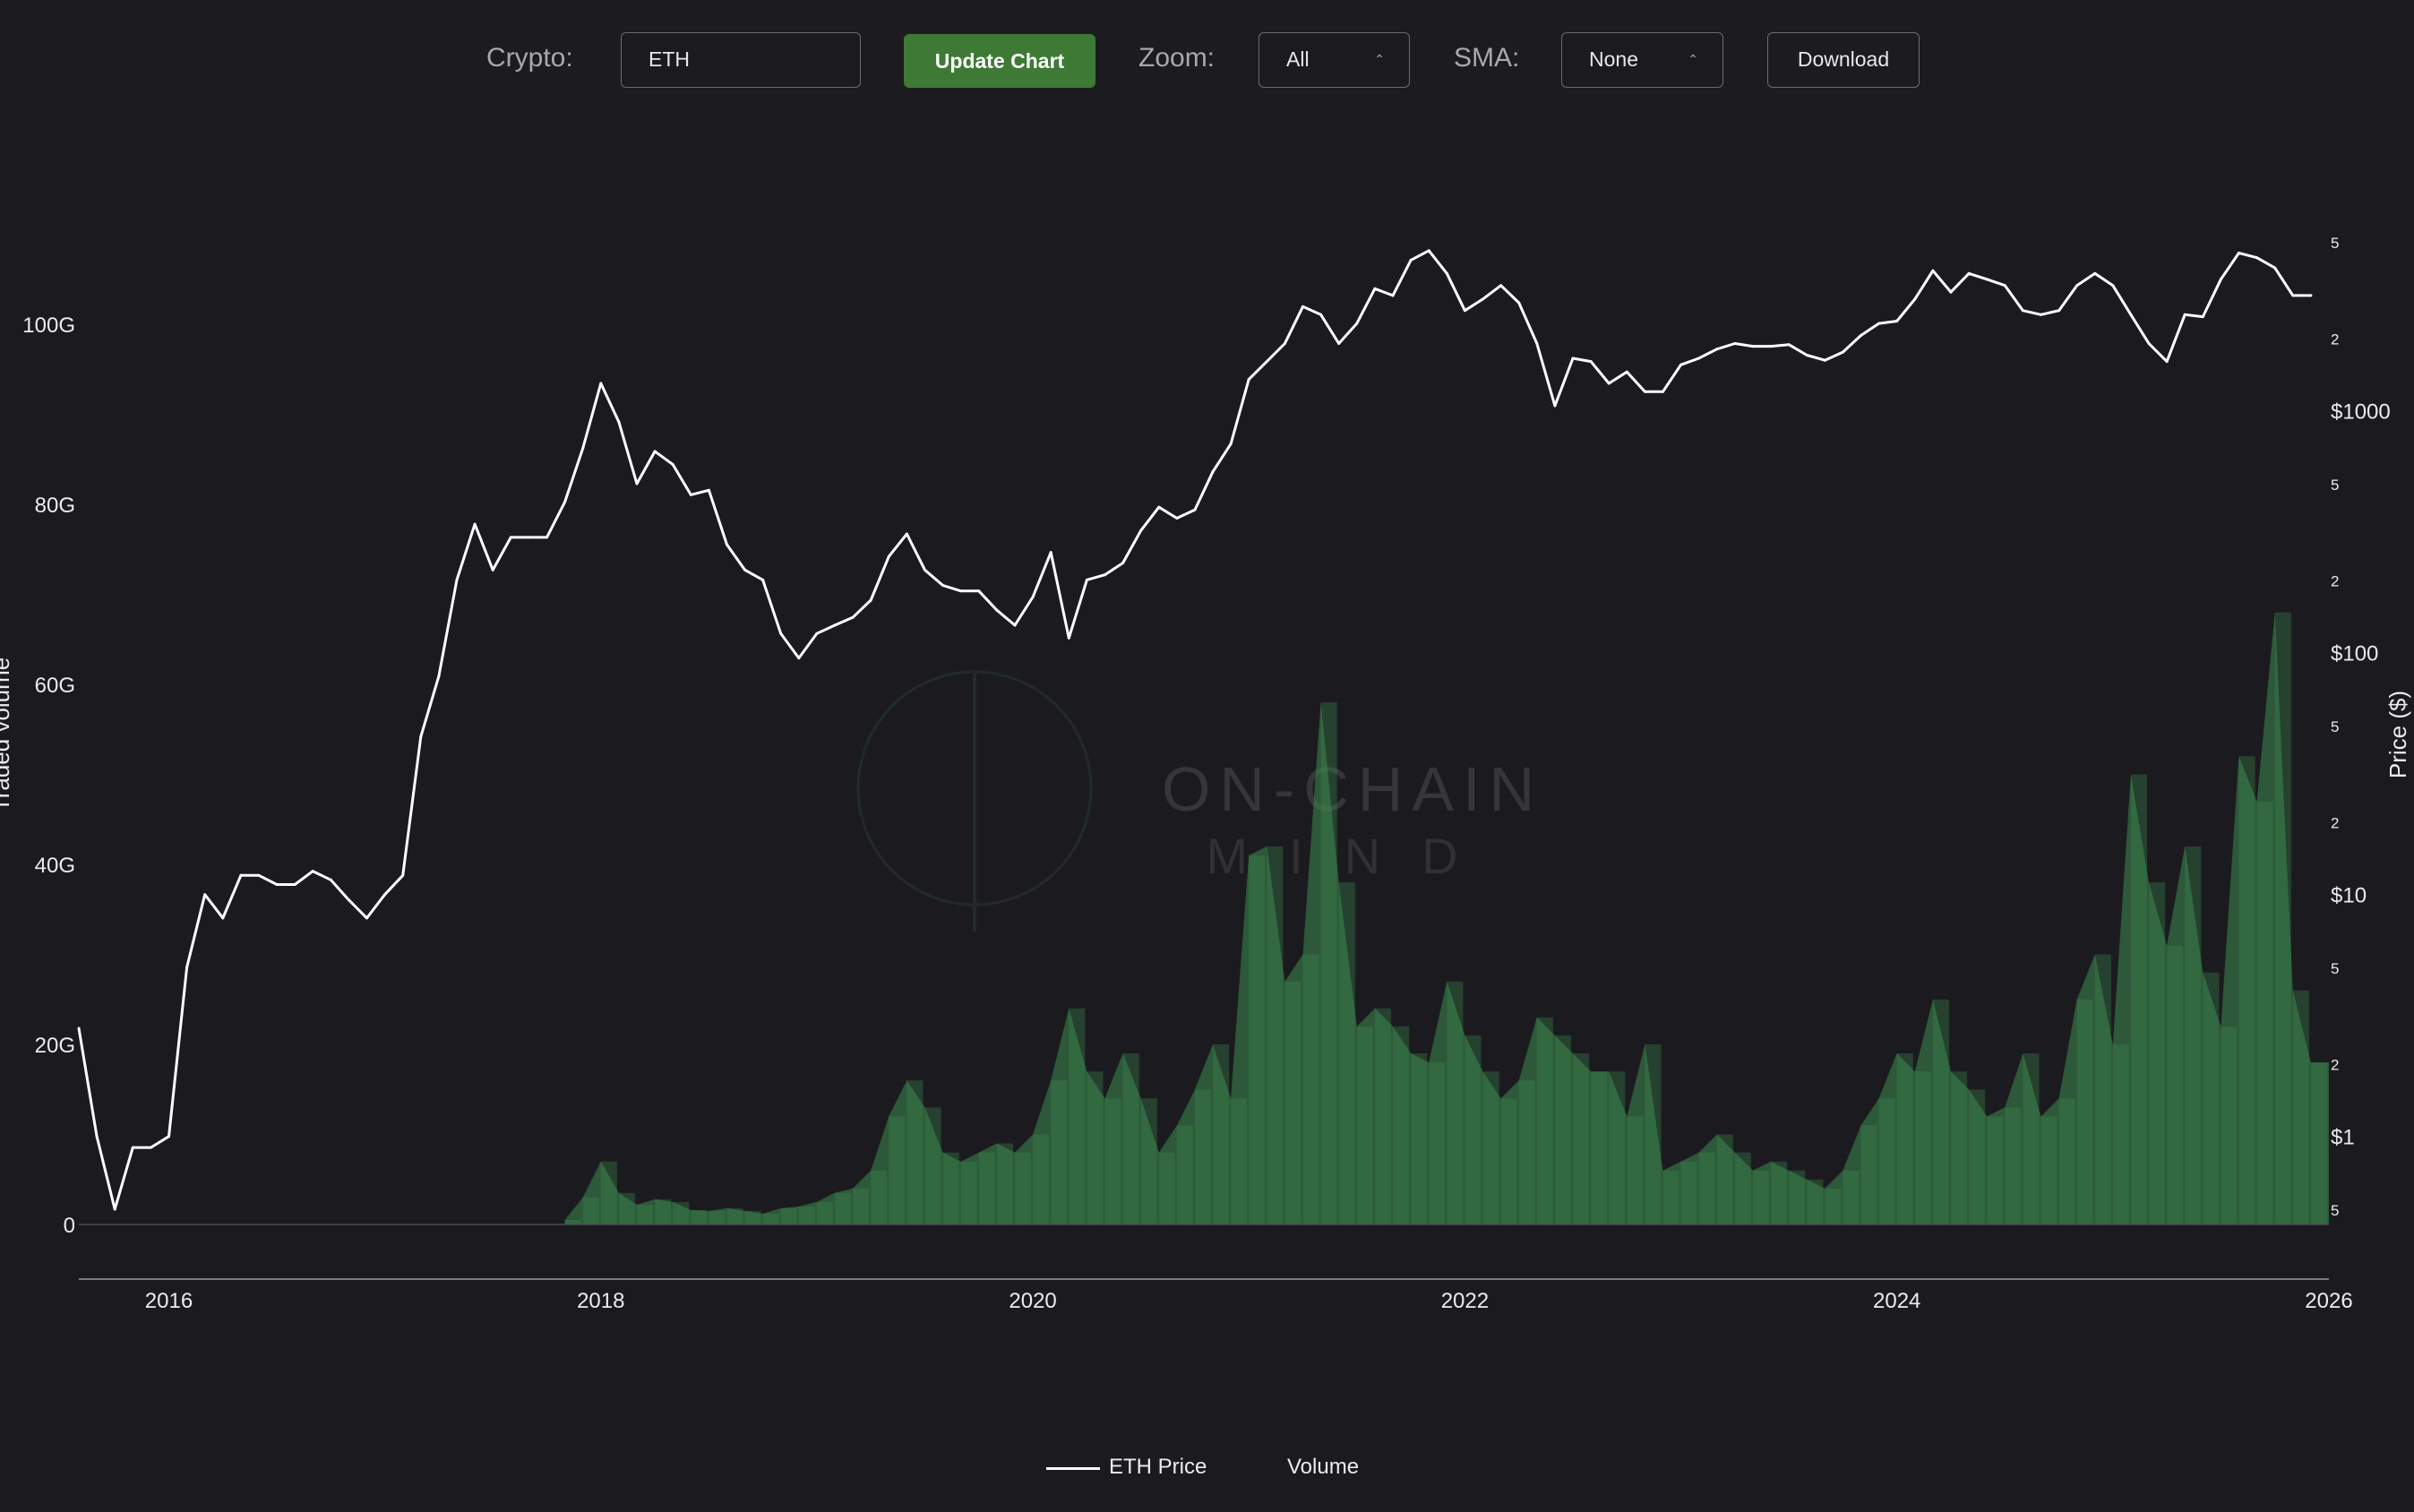 This screenshot has width=2414, height=1512. What do you see at coordinates (974, 788) in the screenshot?
I see `brain-logo-icon` at bounding box center [974, 788].